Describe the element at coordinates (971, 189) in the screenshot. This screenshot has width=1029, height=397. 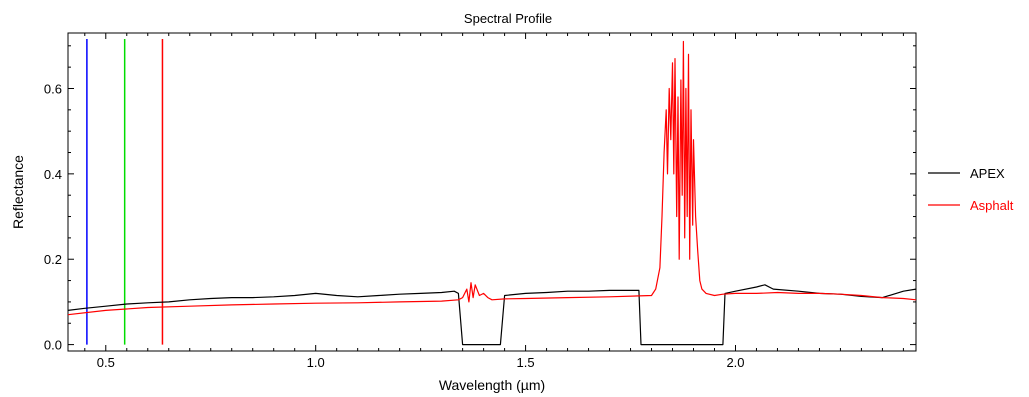
I see `legend: APEX Asphalt` at that location.